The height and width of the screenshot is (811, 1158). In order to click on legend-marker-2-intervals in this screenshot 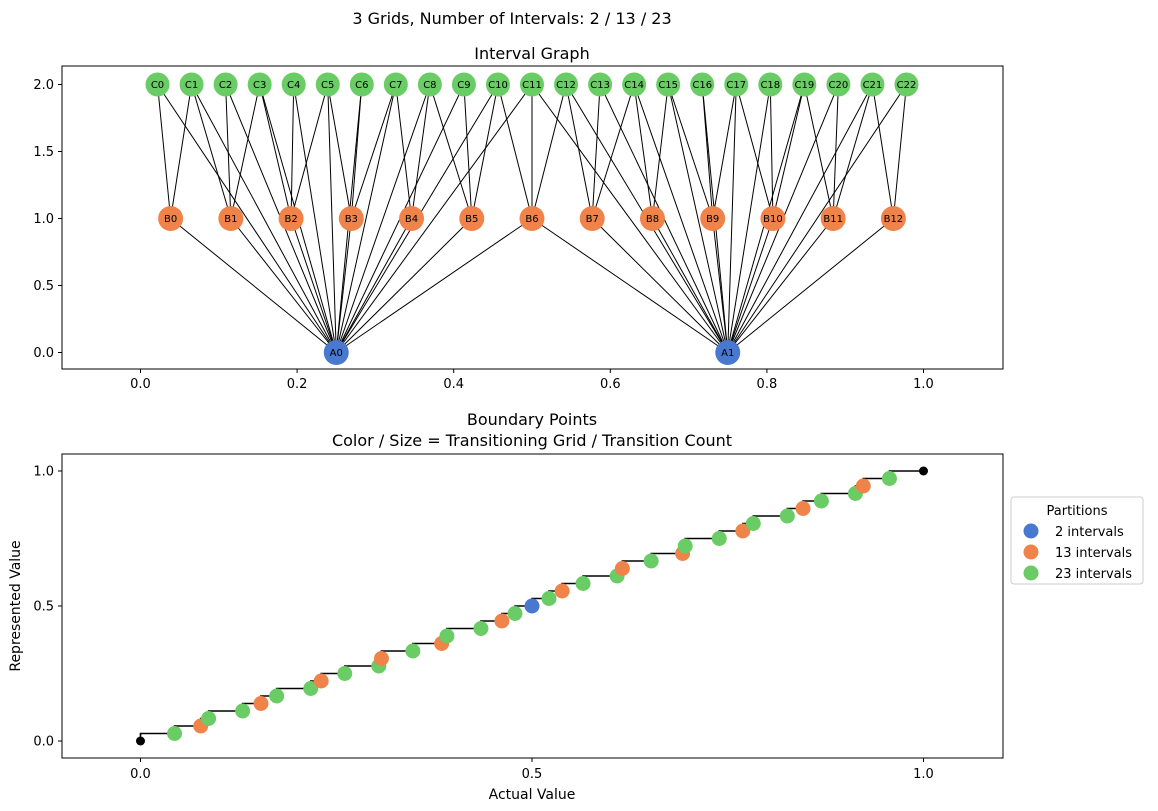, I will do `click(1031, 531)`.